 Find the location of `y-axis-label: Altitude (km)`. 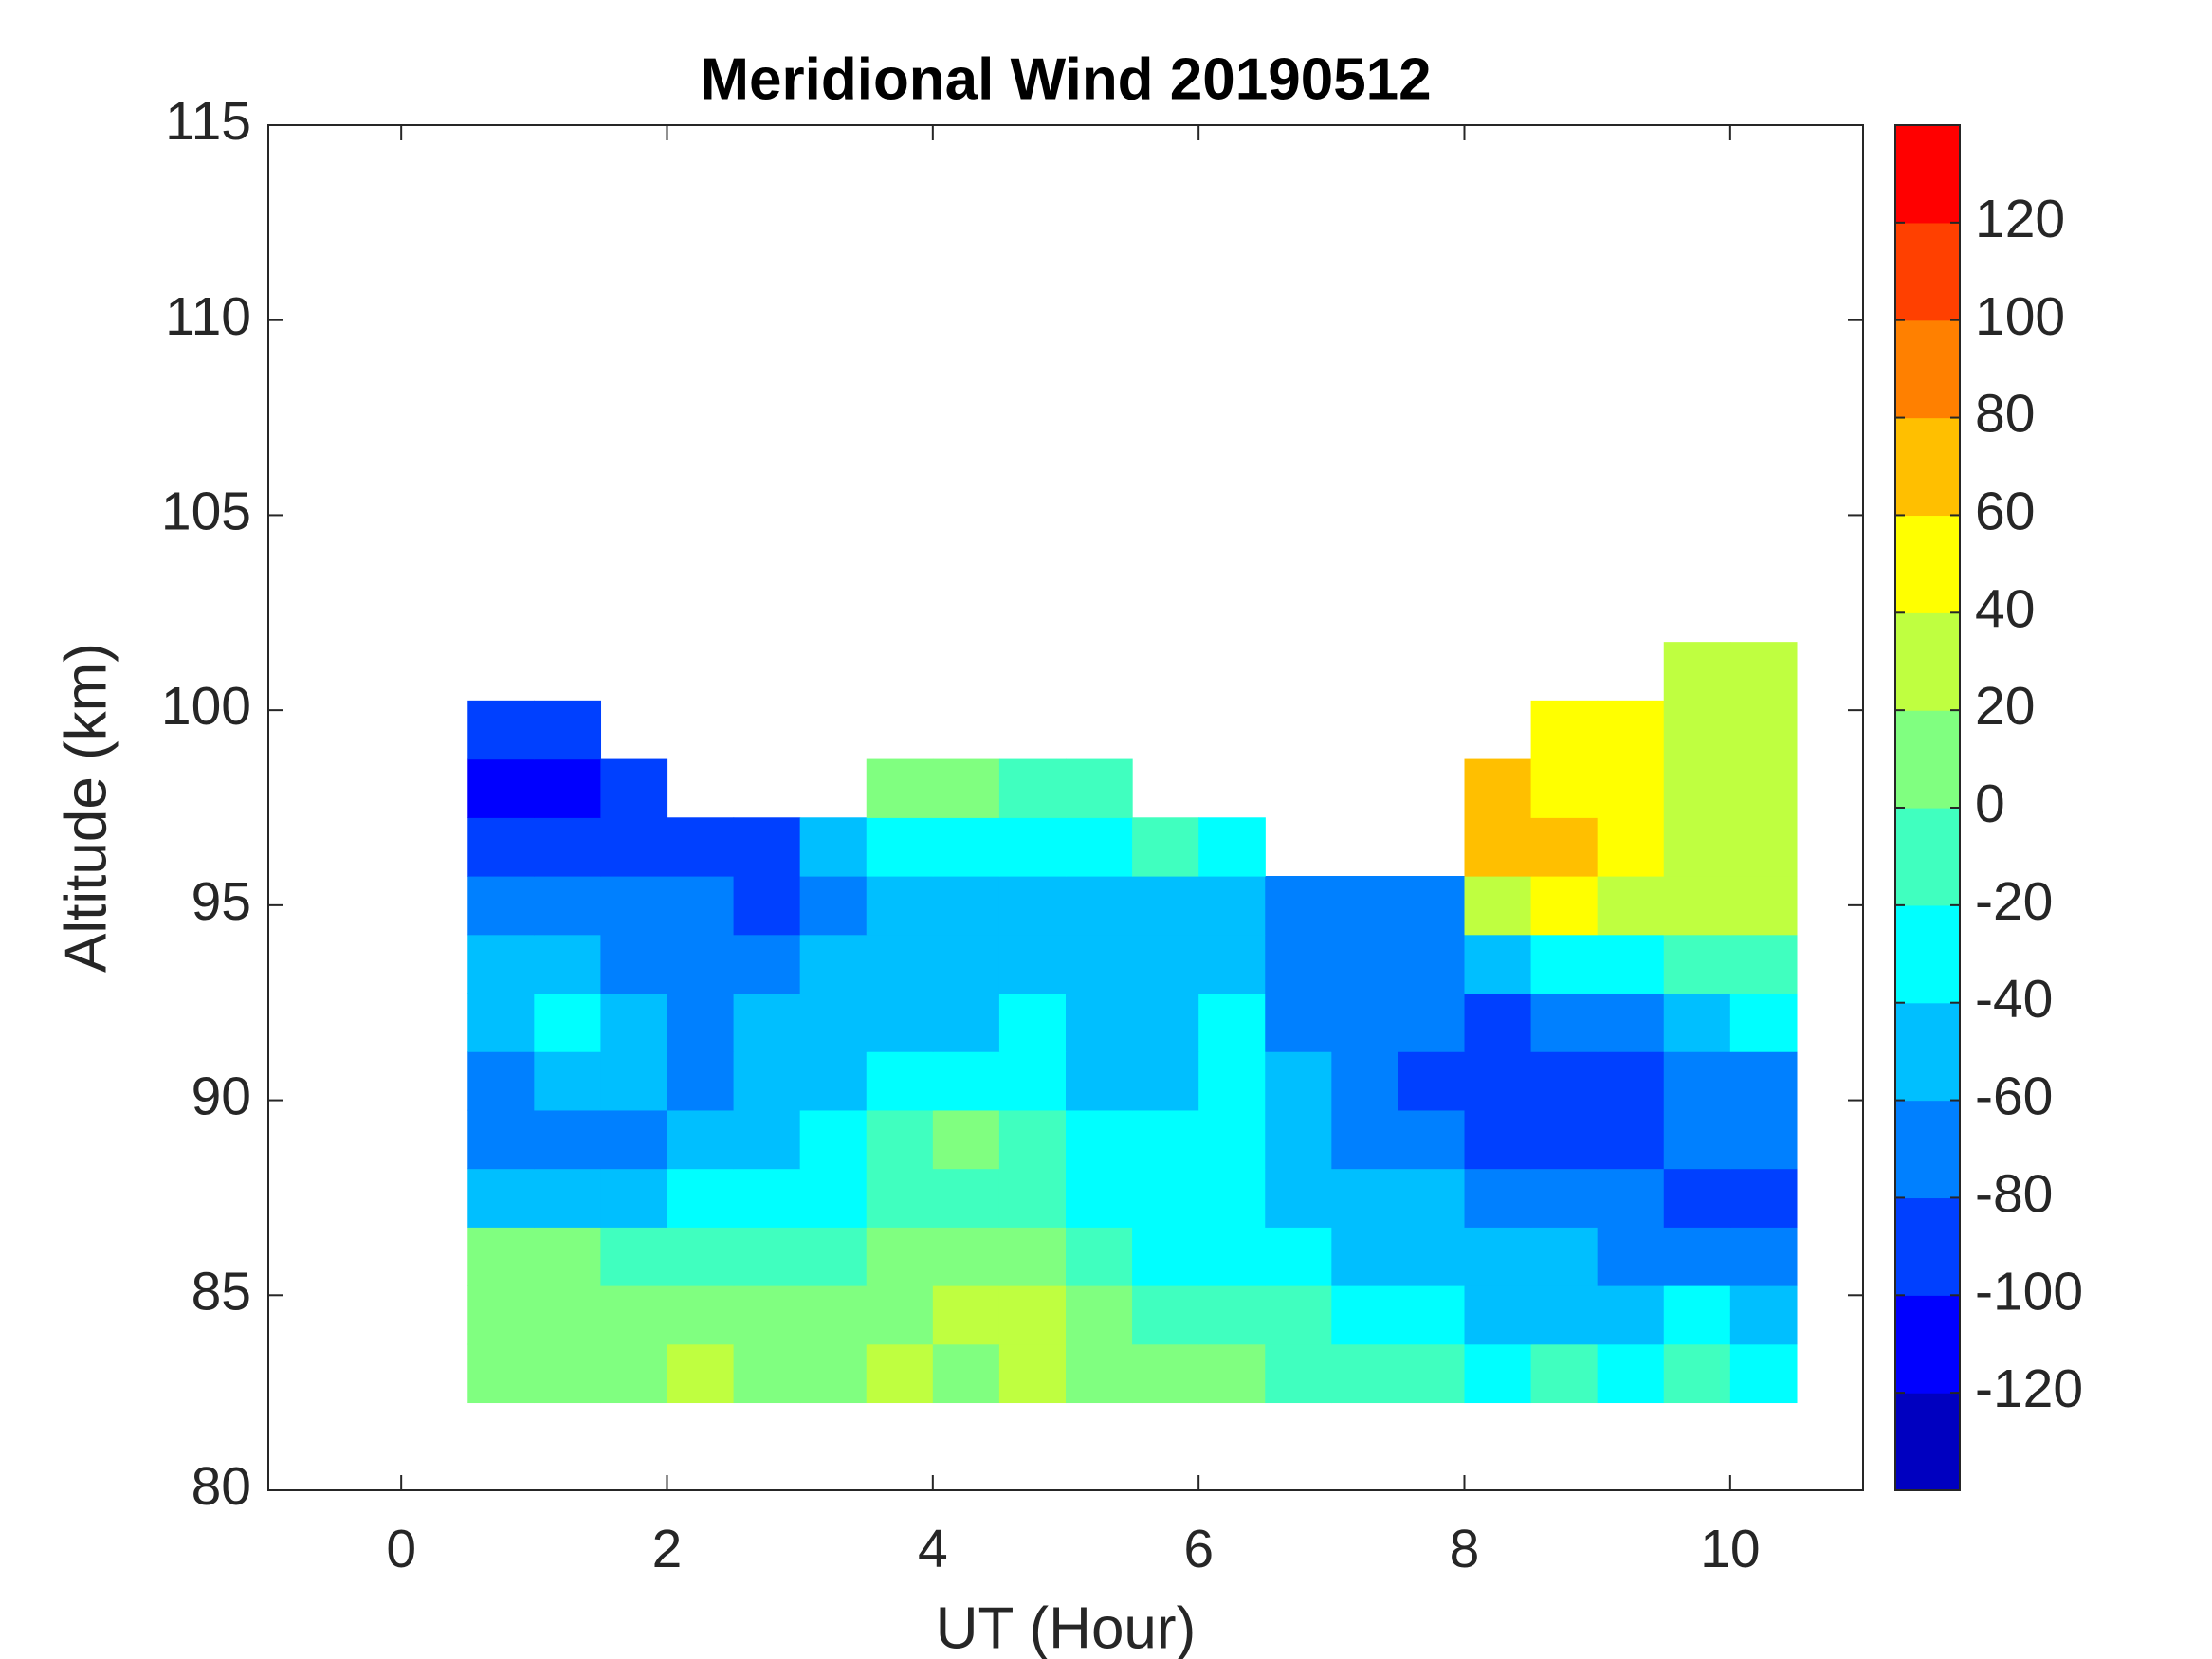

y-axis-label: Altitude (km) is located at coordinates (86, 808).